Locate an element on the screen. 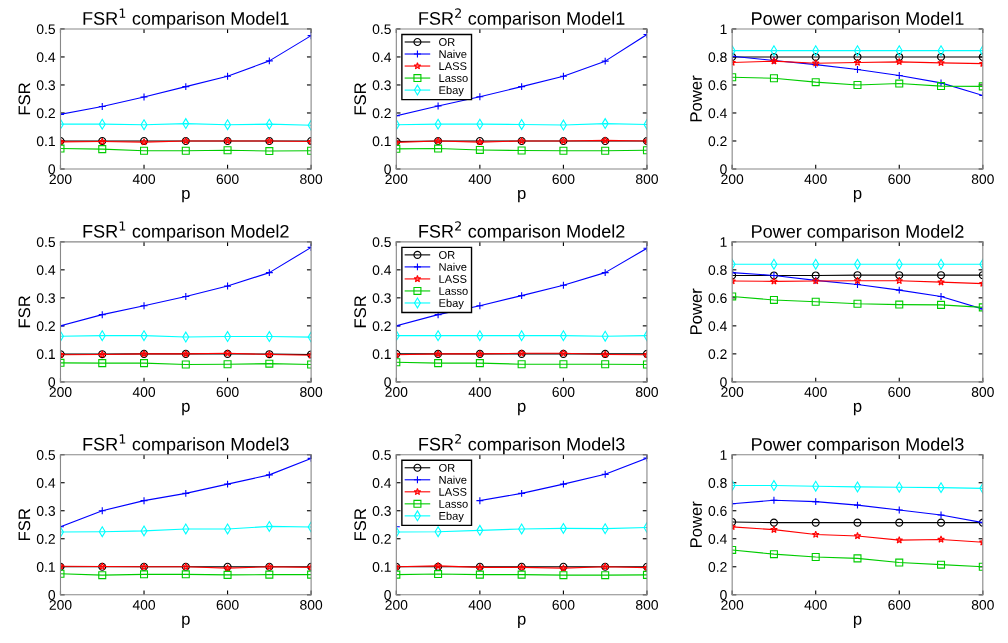 The image size is (1008, 643). chart-title: FSR$^{1}$ comparison Model1 is located at coordinates (186, 18).